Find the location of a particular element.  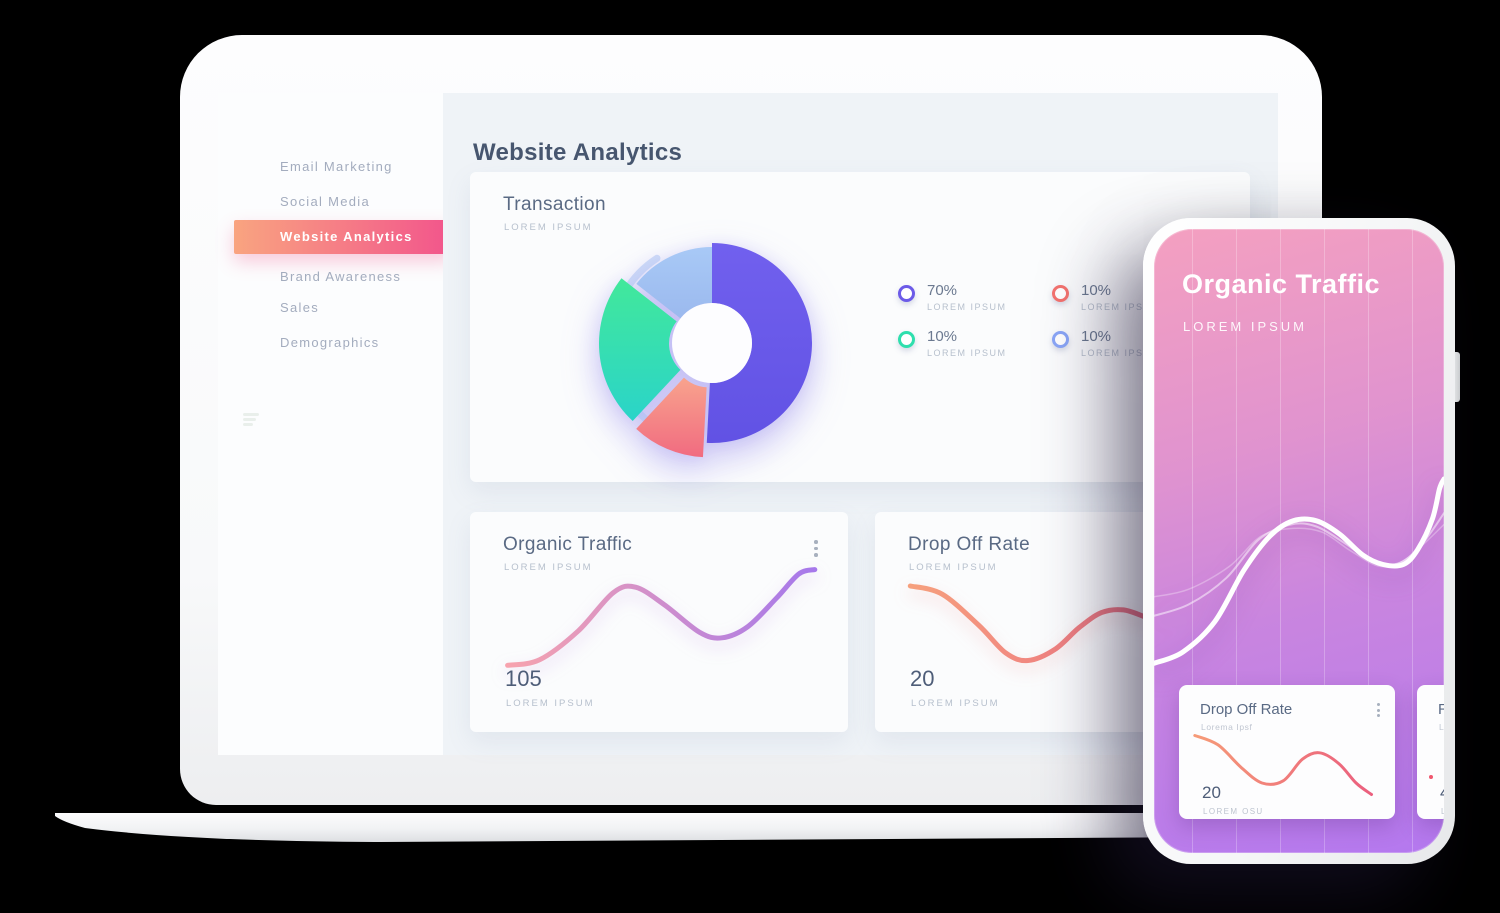

legend-item-blue: 10% LOREM IPSUM is located at coordinates (1129, 351).